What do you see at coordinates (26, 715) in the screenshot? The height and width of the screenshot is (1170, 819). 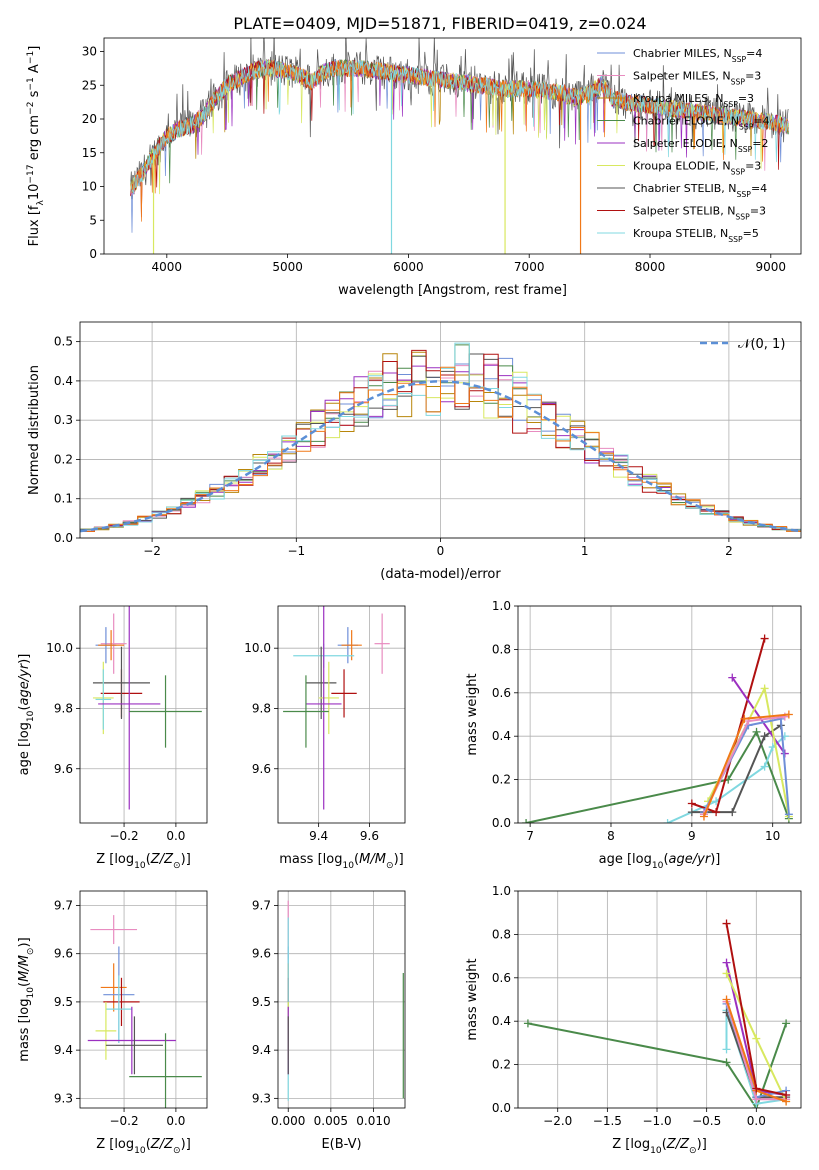 I see `y-axis-label: age [log10(age/yr)]` at bounding box center [26, 715].